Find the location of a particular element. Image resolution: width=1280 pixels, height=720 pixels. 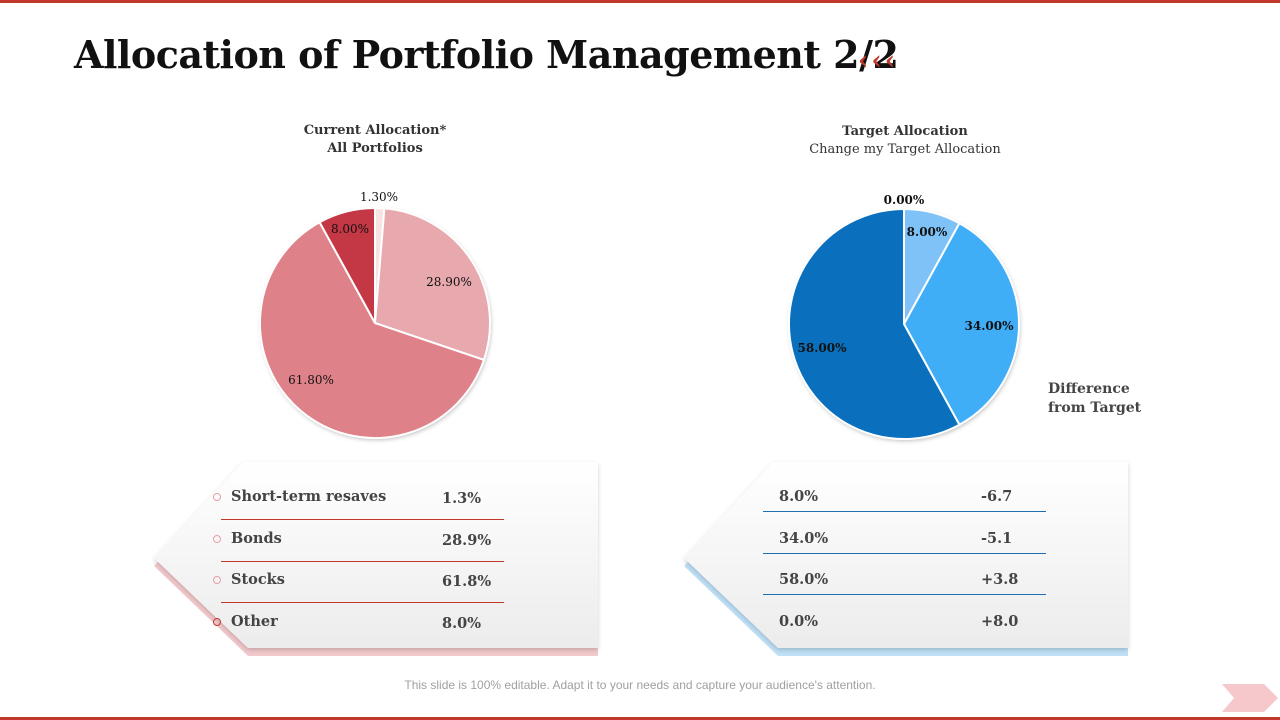

allocation-category-label: Bonds is located at coordinates (256, 538).